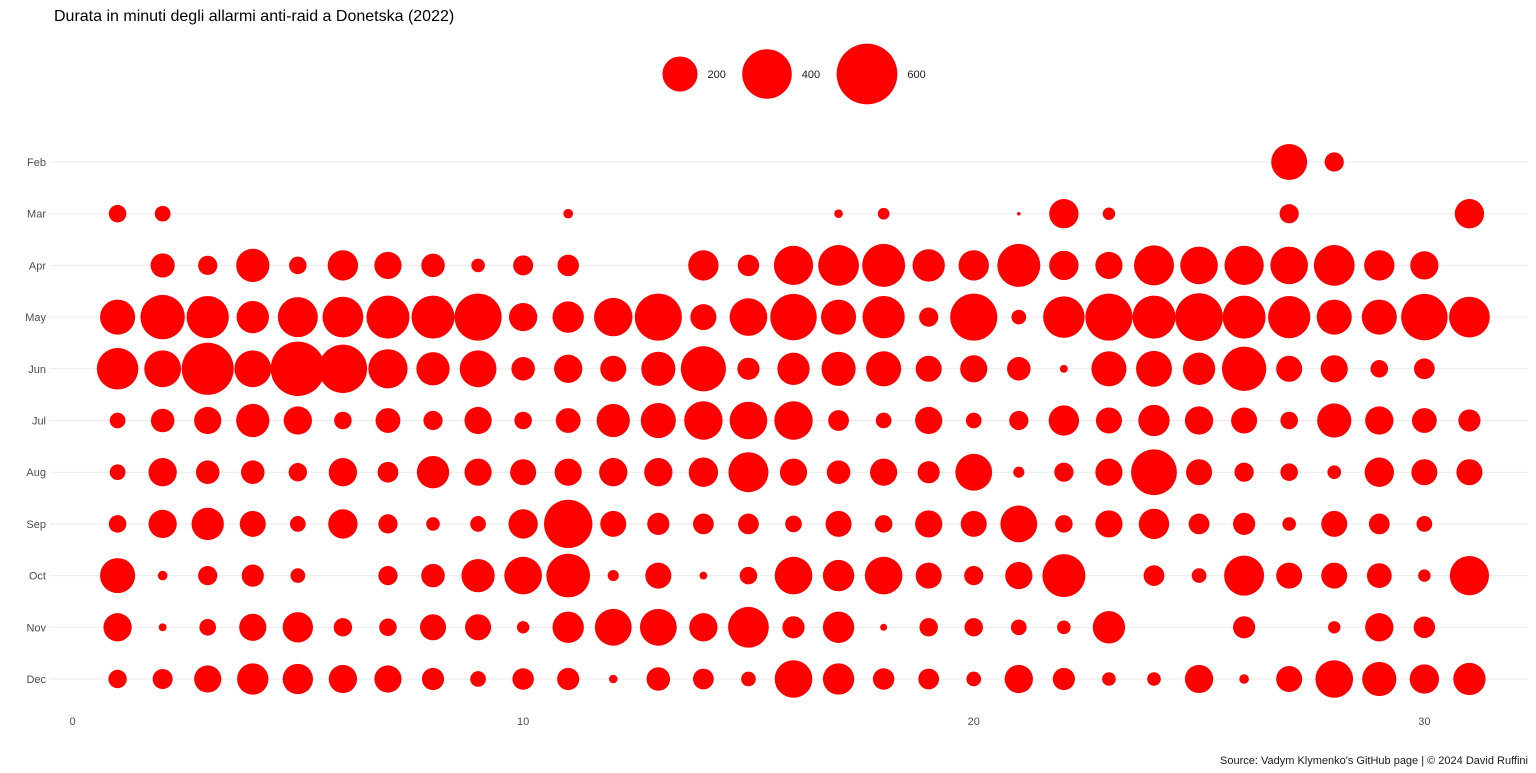  I want to click on y-tick-label: Aug, so click(36, 473).